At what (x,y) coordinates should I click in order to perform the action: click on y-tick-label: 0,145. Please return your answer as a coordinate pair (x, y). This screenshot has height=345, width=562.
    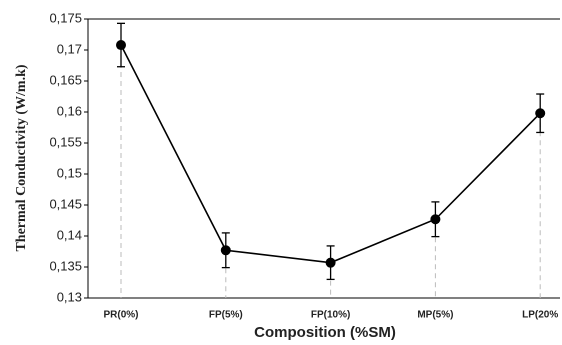
    Looking at the image, I should click on (65, 203).